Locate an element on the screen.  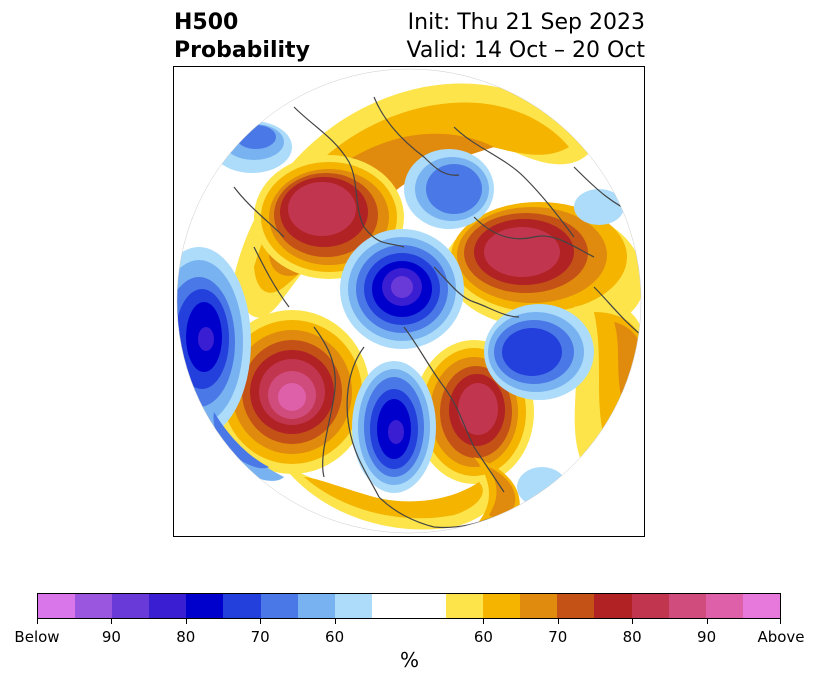
colorbar-tick-label: Above is located at coordinates (781, 637).